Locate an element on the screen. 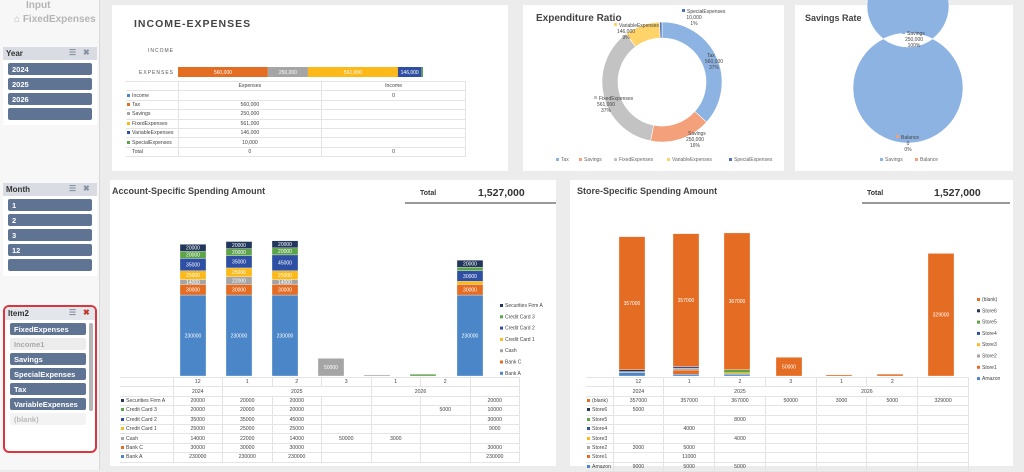 The height and width of the screenshot is (472, 1024). account-spending-title: Account-Specific Spending Amount is located at coordinates (189, 191).